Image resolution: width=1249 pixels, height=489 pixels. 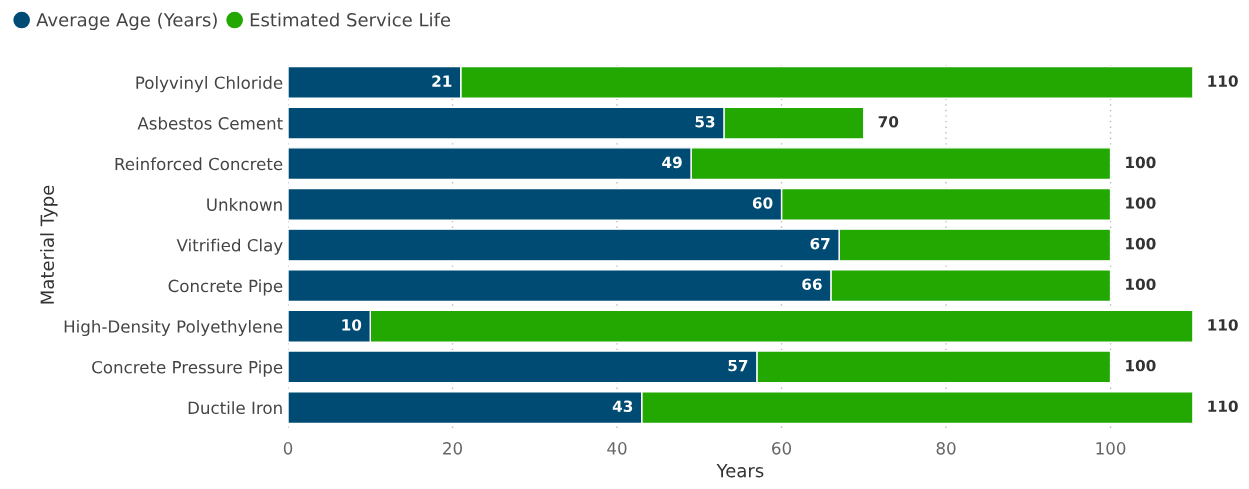 I want to click on y-tick-label: Unknown, so click(x=244, y=204).